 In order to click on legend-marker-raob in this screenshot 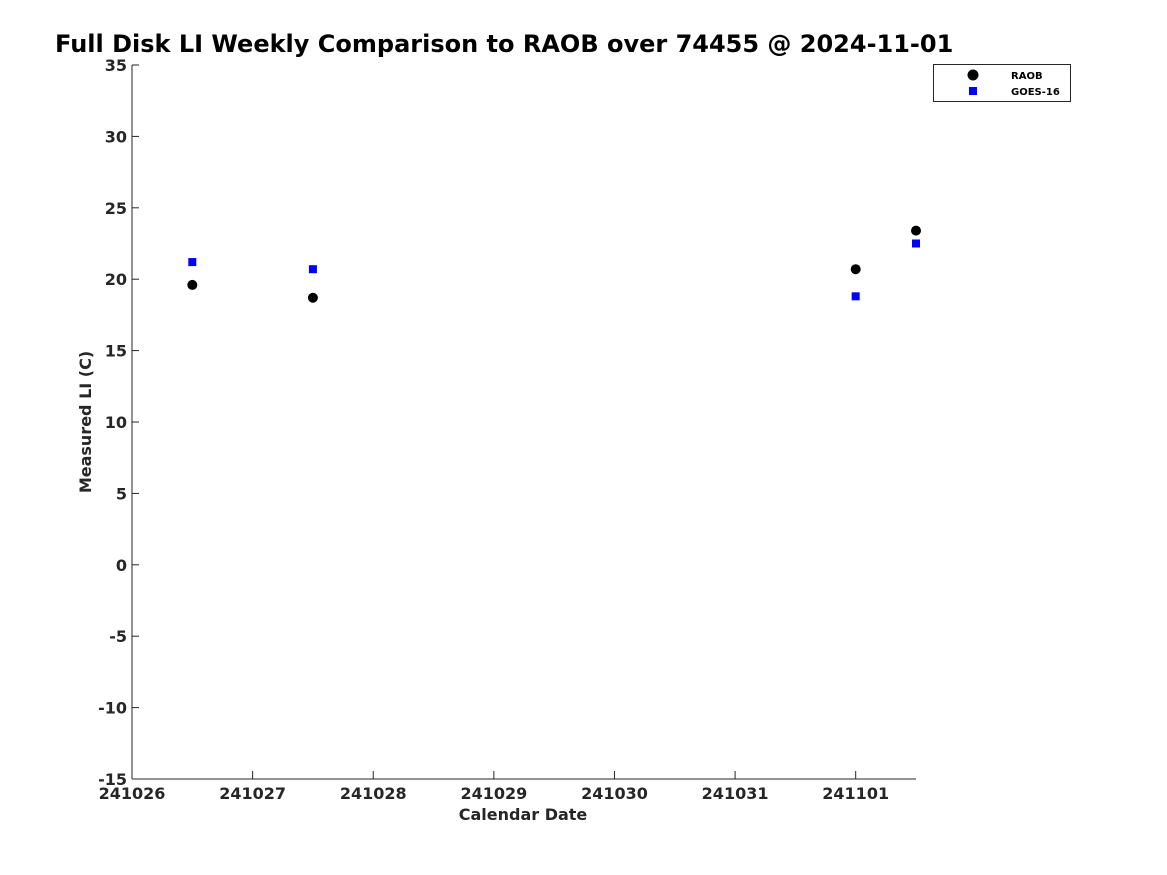, I will do `click(973, 75)`.